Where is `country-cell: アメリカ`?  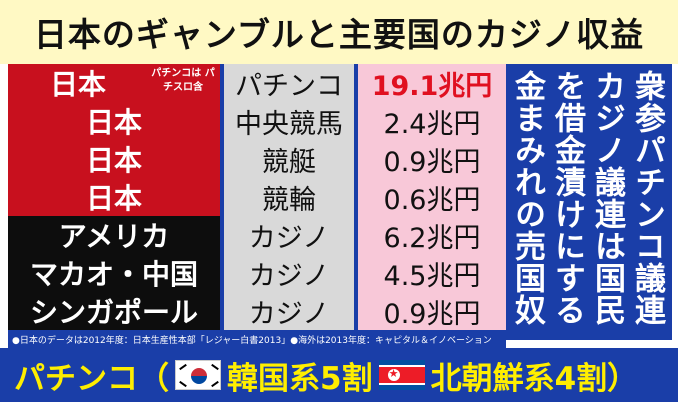
country-cell: アメリカ is located at coordinates (114, 235).